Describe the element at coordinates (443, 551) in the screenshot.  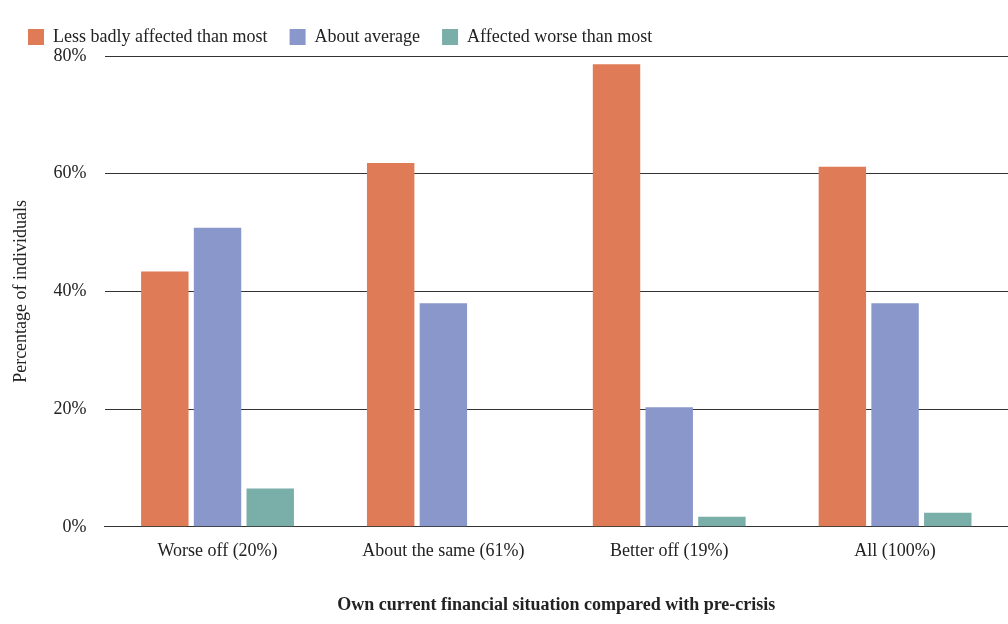
I see `x-tick-label: About the same (61%)` at that location.